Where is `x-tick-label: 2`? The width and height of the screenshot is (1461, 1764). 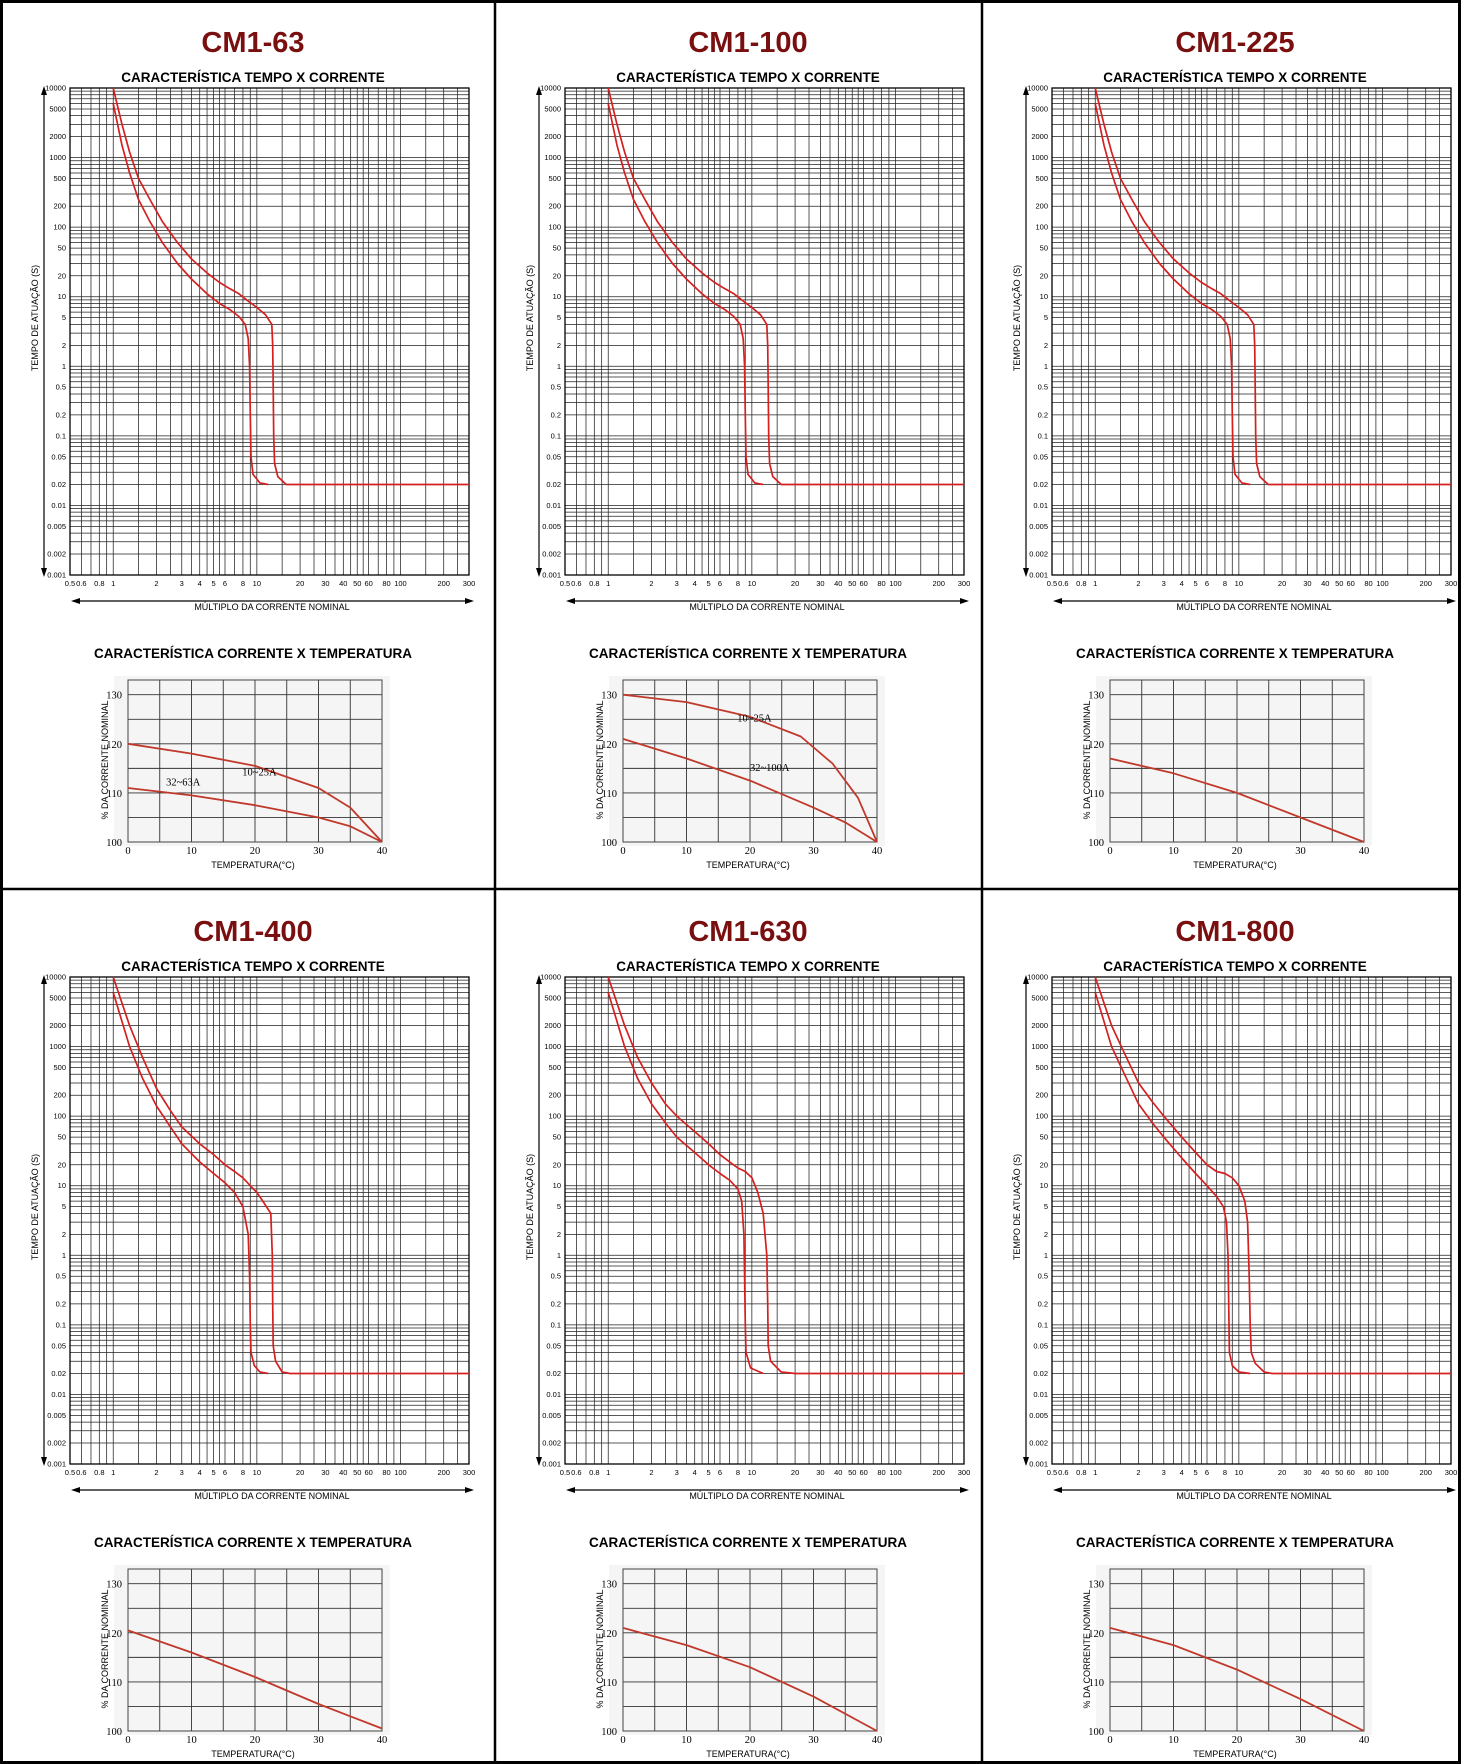
x-tick-label: 2 is located at coordinates (156, 583).